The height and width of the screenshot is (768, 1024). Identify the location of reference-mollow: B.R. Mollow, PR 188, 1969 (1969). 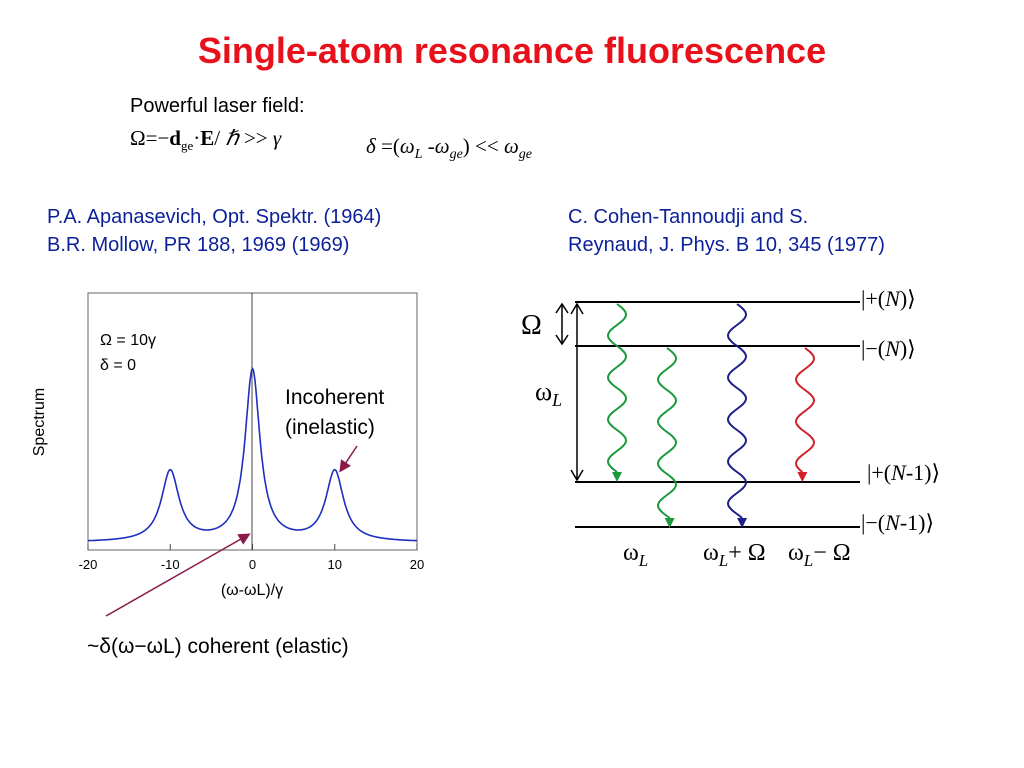
(198, 245).